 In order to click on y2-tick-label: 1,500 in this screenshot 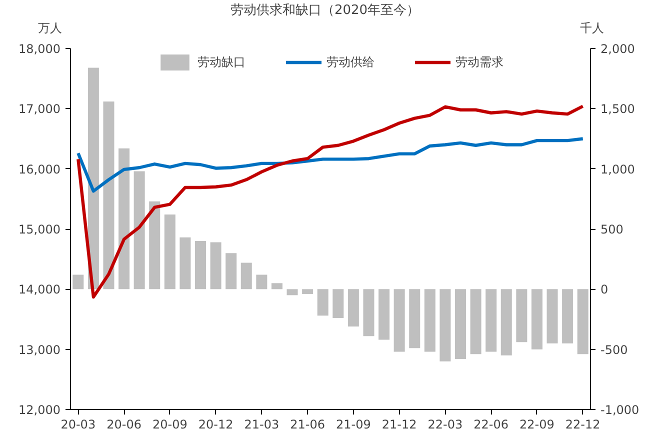, I will do `click(617, 109)`.